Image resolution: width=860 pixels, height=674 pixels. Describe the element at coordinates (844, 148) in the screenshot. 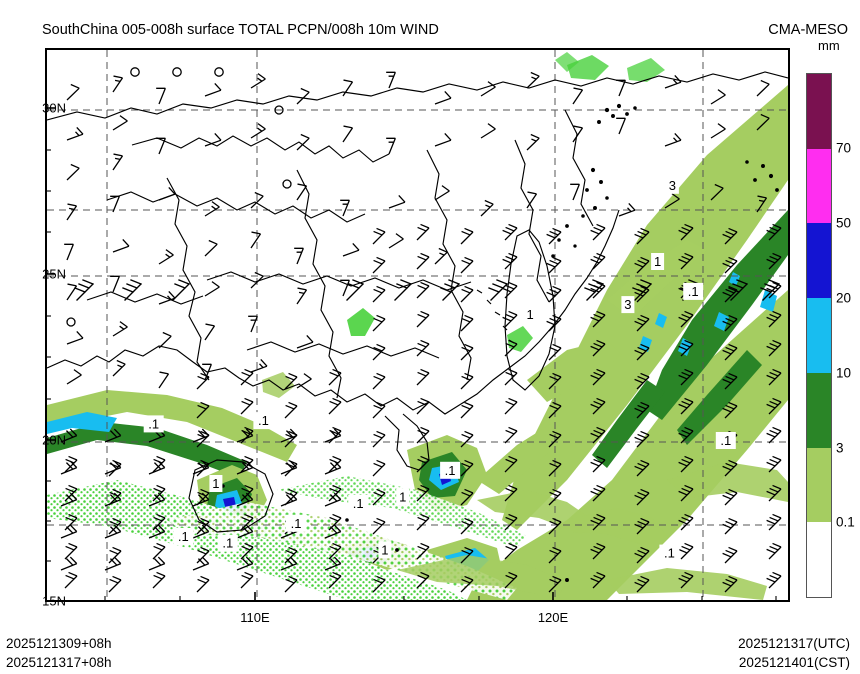

I see `colorbar-tick-70: 70` at that location.